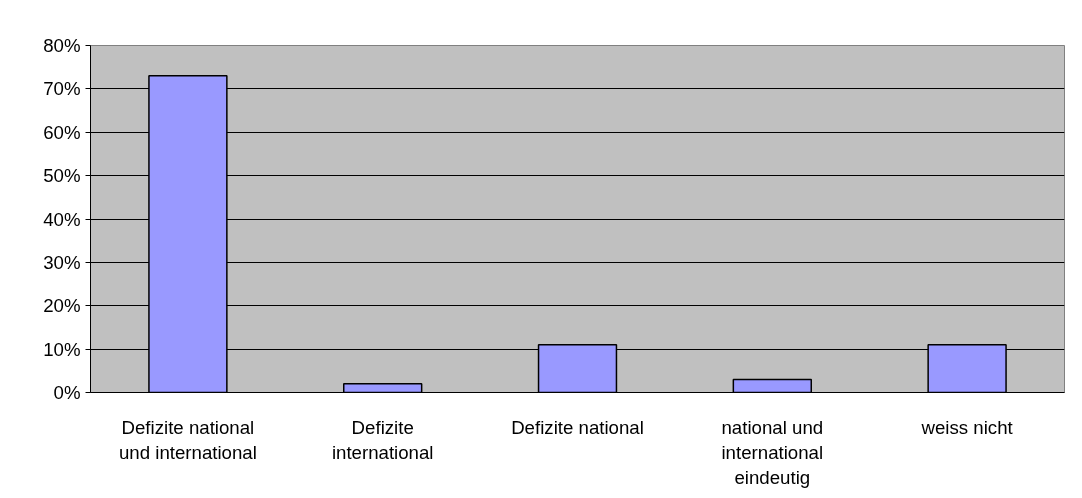 Image resolution: width=1082 pixels, height=498 pixels. Describe the element at coordinates (967, 427) in the screenshot. I see `x-tick-label: weiss nicht` at that location.